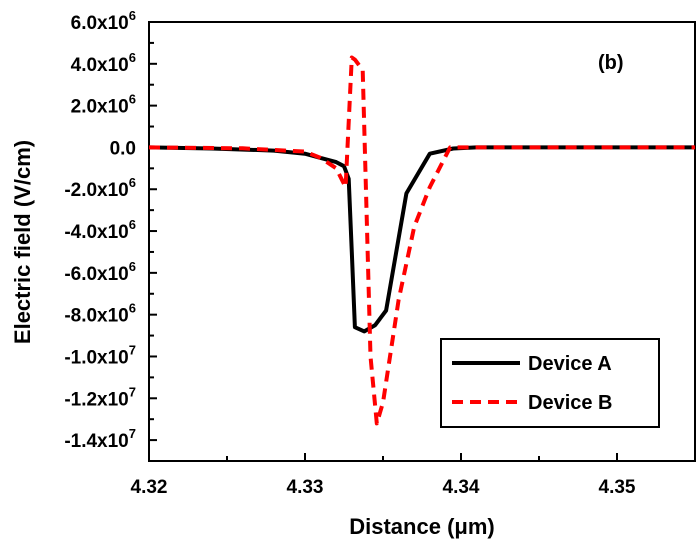 This screenshot has height=547, width=697. Describe the element at coordinates (461, 487) in the screenshot. I see `x-tick-label: 4.34` at that location.